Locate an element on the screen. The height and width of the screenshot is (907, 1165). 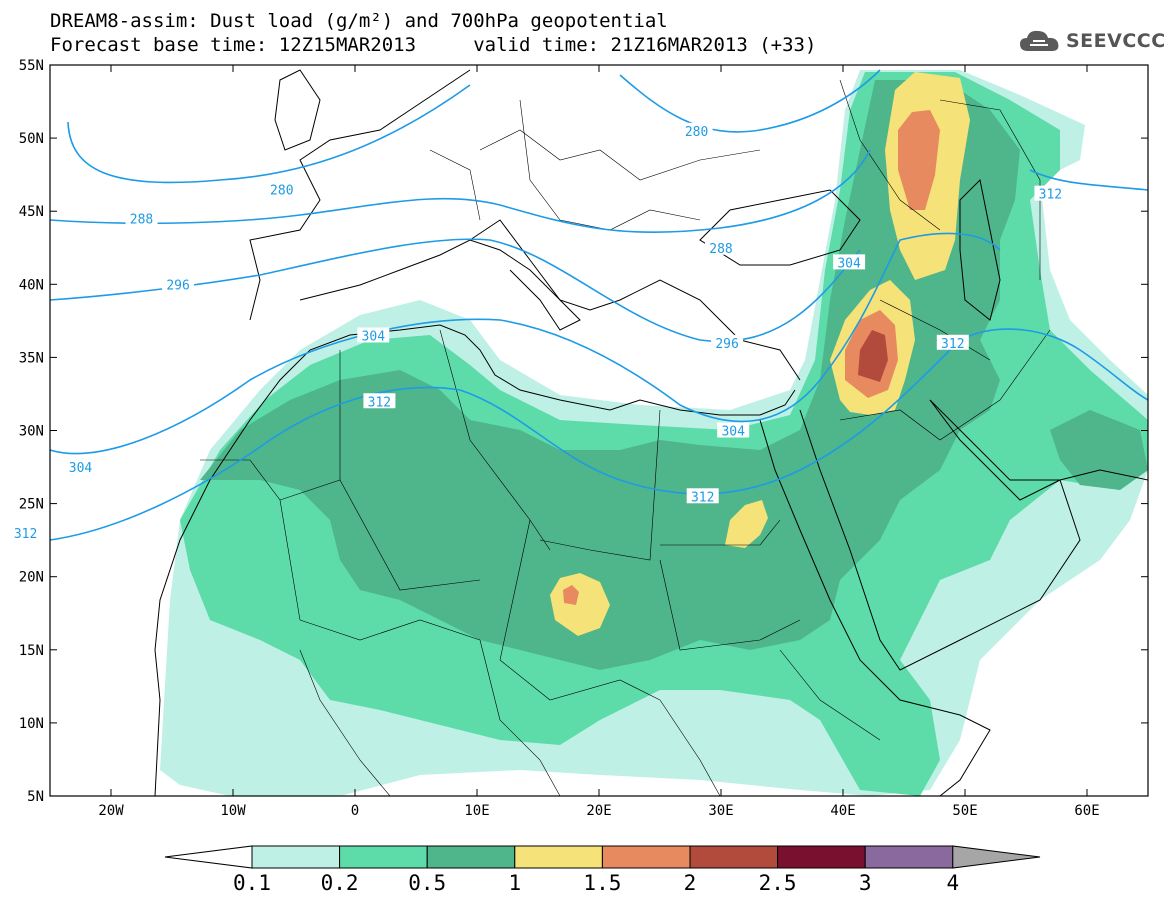
contour-280-west is located at coordinates (269, 134).